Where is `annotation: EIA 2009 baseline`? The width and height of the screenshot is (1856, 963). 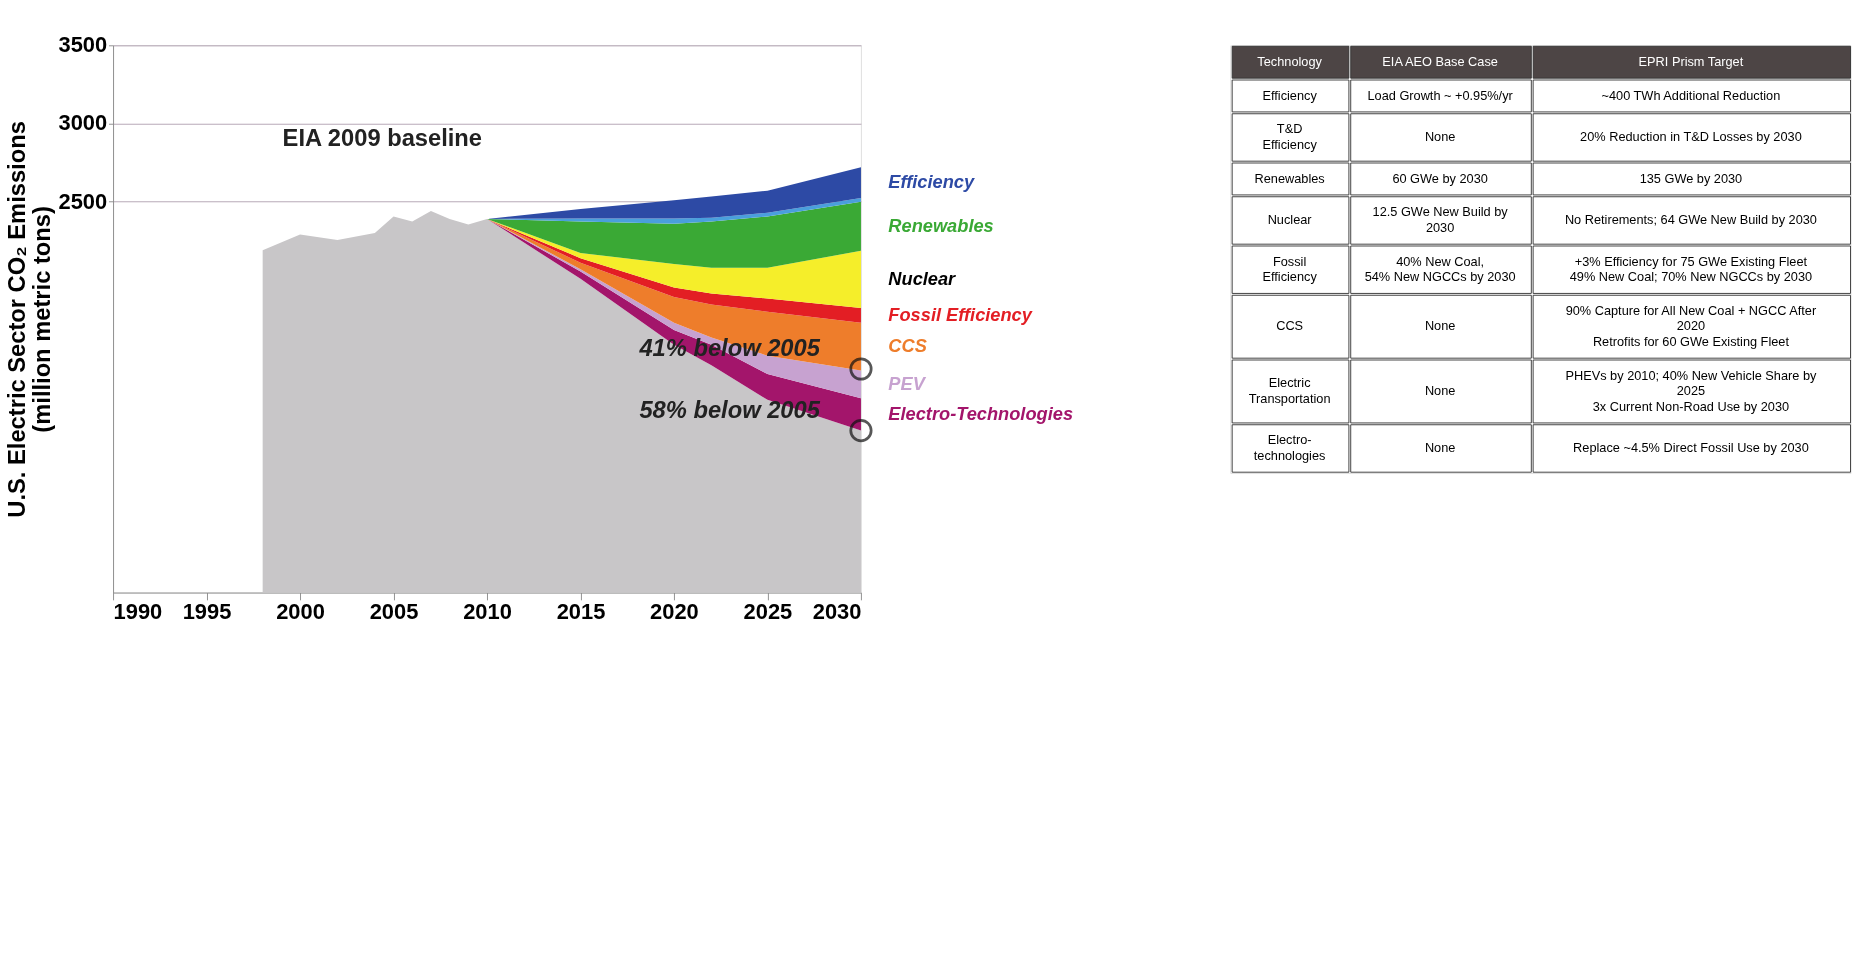 annotation: EIA 2009 baseline is located at coordinates (382, 137).